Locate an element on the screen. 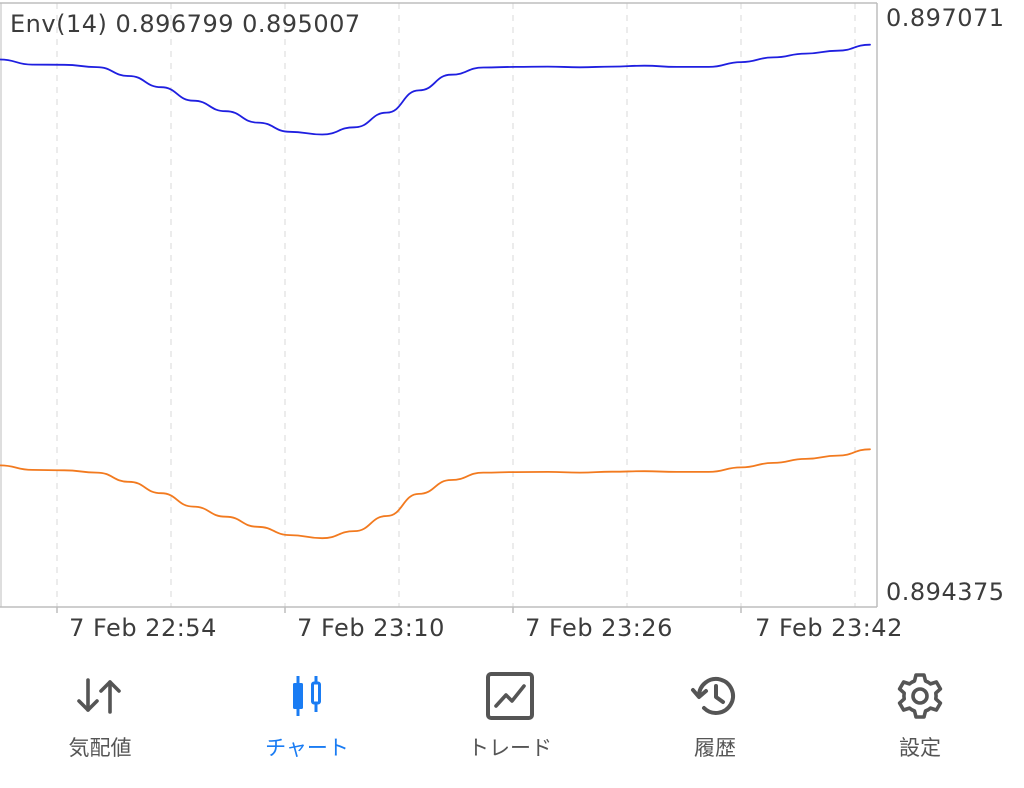 This screenshot has width=1024, height=788. price-axis-low-label: 0.894375 is located at coordinates (945, 592).